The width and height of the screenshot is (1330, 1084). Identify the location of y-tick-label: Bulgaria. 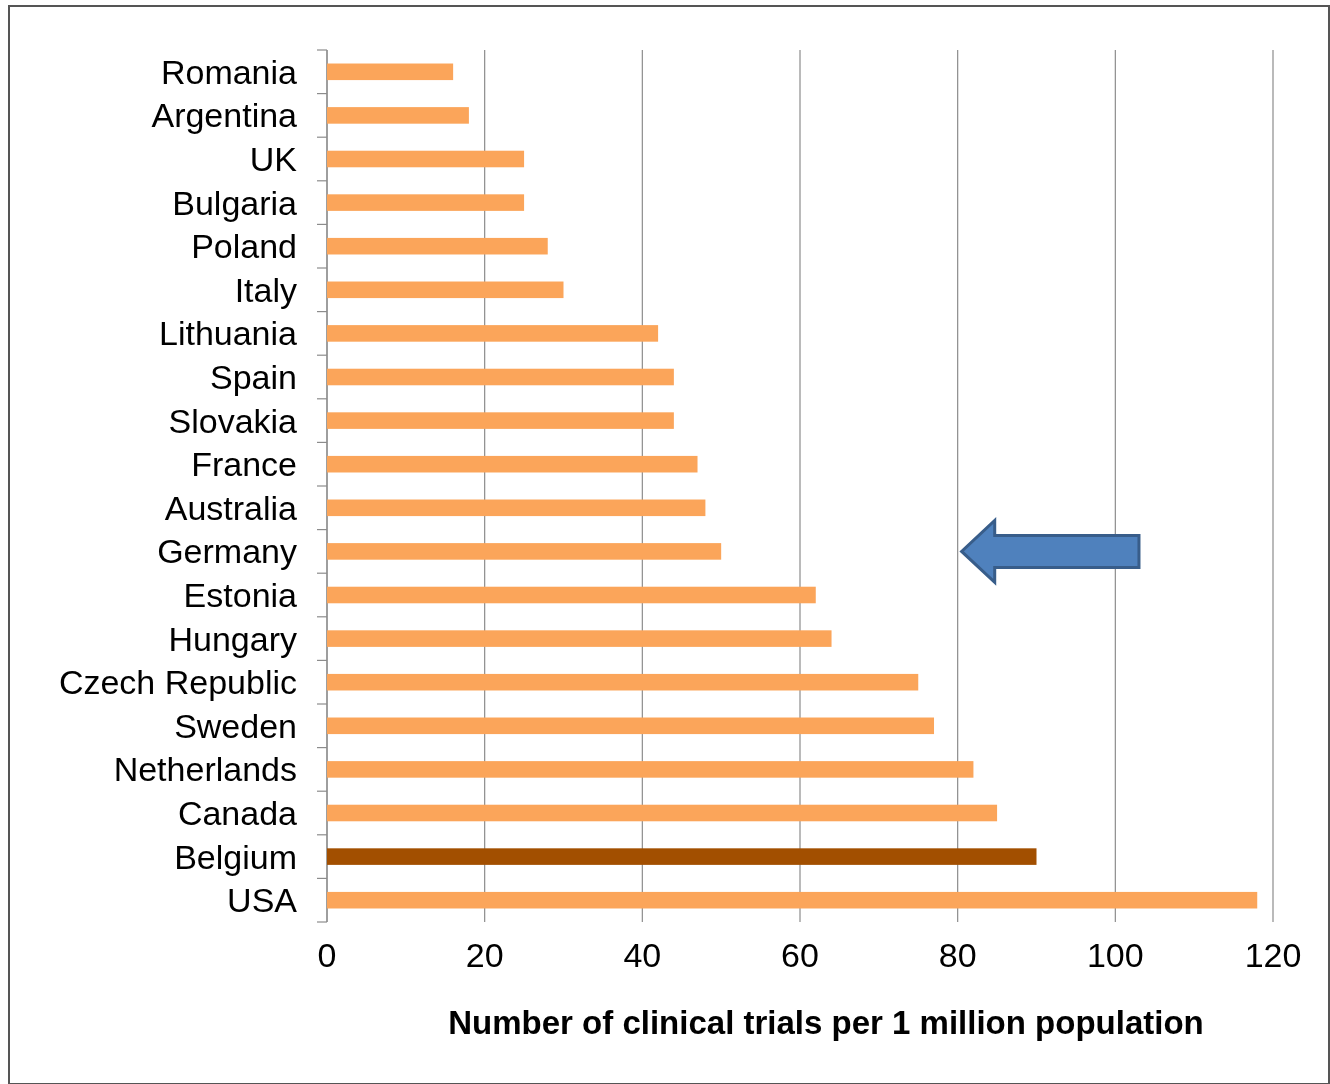
(235, 202).